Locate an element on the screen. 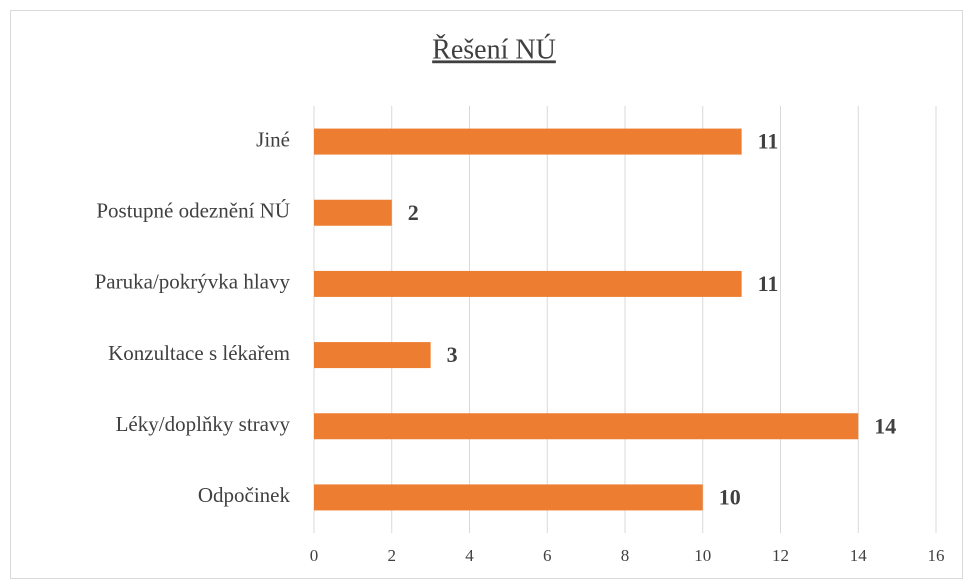 The width and height of the screenshot is (973, 587). chart-title: Řešení NÚ is located at coordinates (494, 49).